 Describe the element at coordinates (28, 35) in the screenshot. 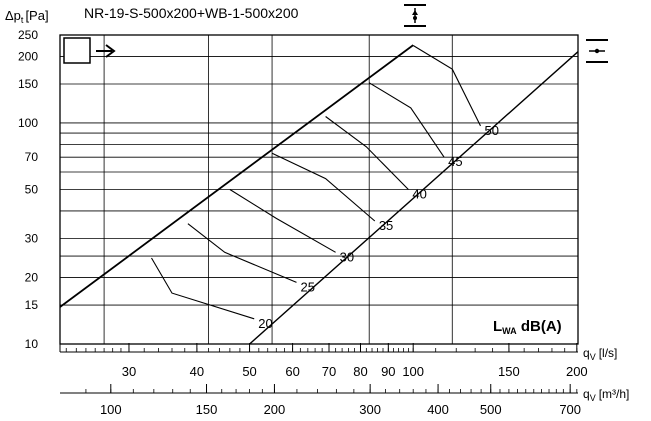

I see `y-tick-label: 250` at that location.